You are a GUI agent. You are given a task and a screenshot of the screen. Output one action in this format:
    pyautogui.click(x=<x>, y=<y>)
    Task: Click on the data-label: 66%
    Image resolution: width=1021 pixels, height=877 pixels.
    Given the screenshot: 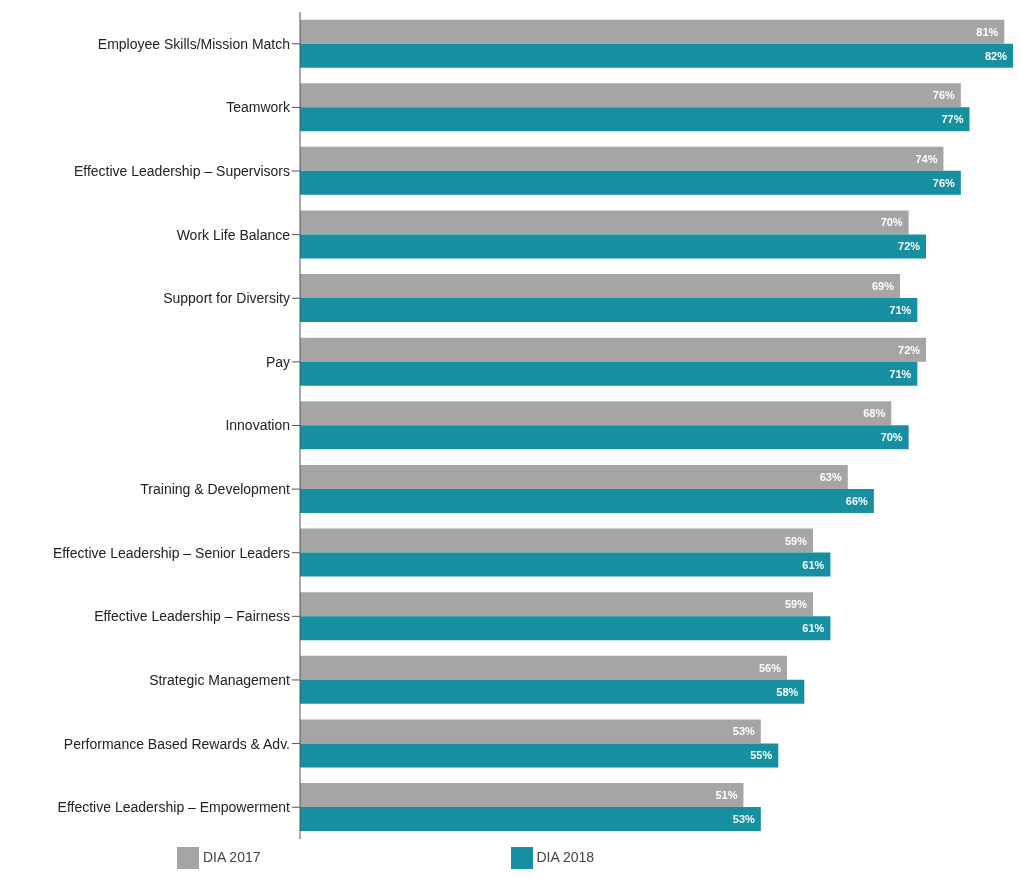 What is the action you would take?
    pyautogui.click(x=857, y=500)
    